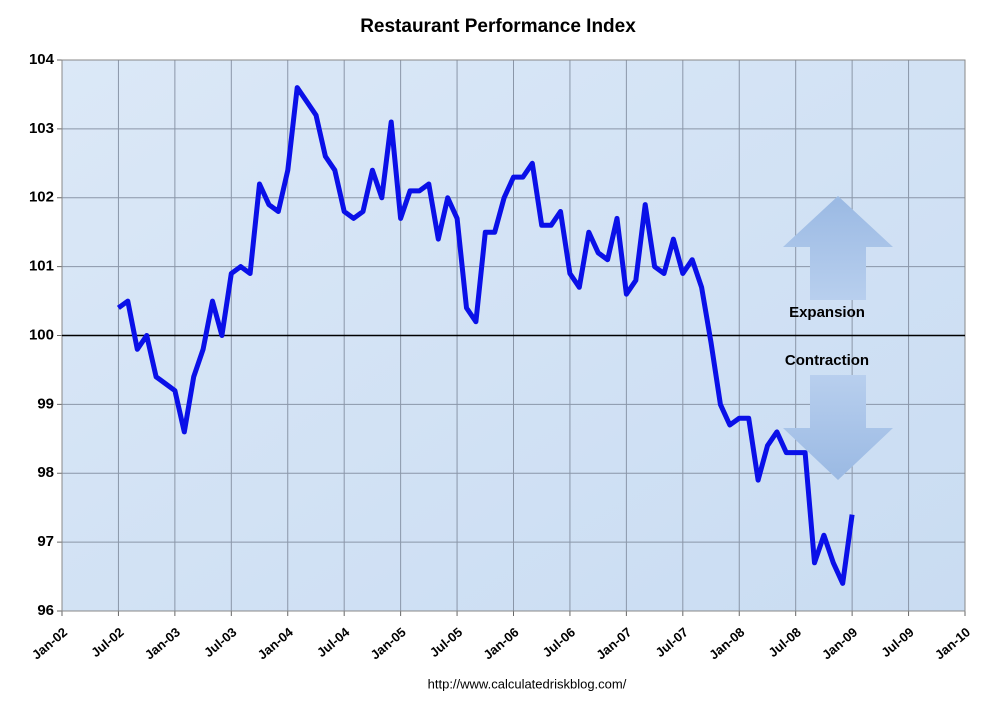  I want to click on x-tick-label: Jan-02, so click(49, 643).